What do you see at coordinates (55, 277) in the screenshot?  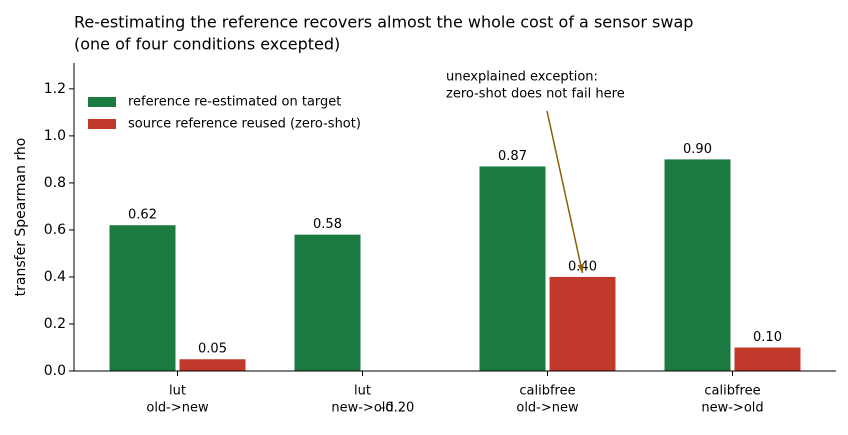 I see `y-tick-label: 0.4` at bounding box center [55, 277].